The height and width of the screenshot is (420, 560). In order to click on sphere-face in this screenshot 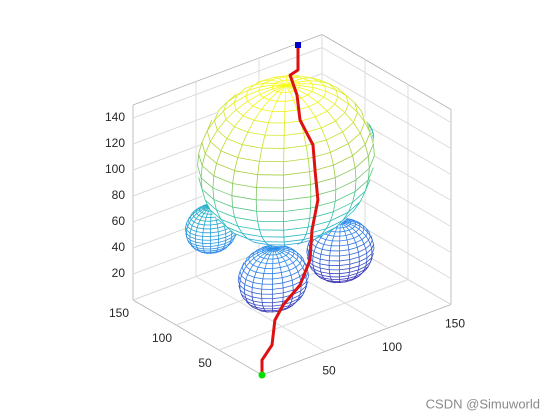, I will do `click(286, 160)`.